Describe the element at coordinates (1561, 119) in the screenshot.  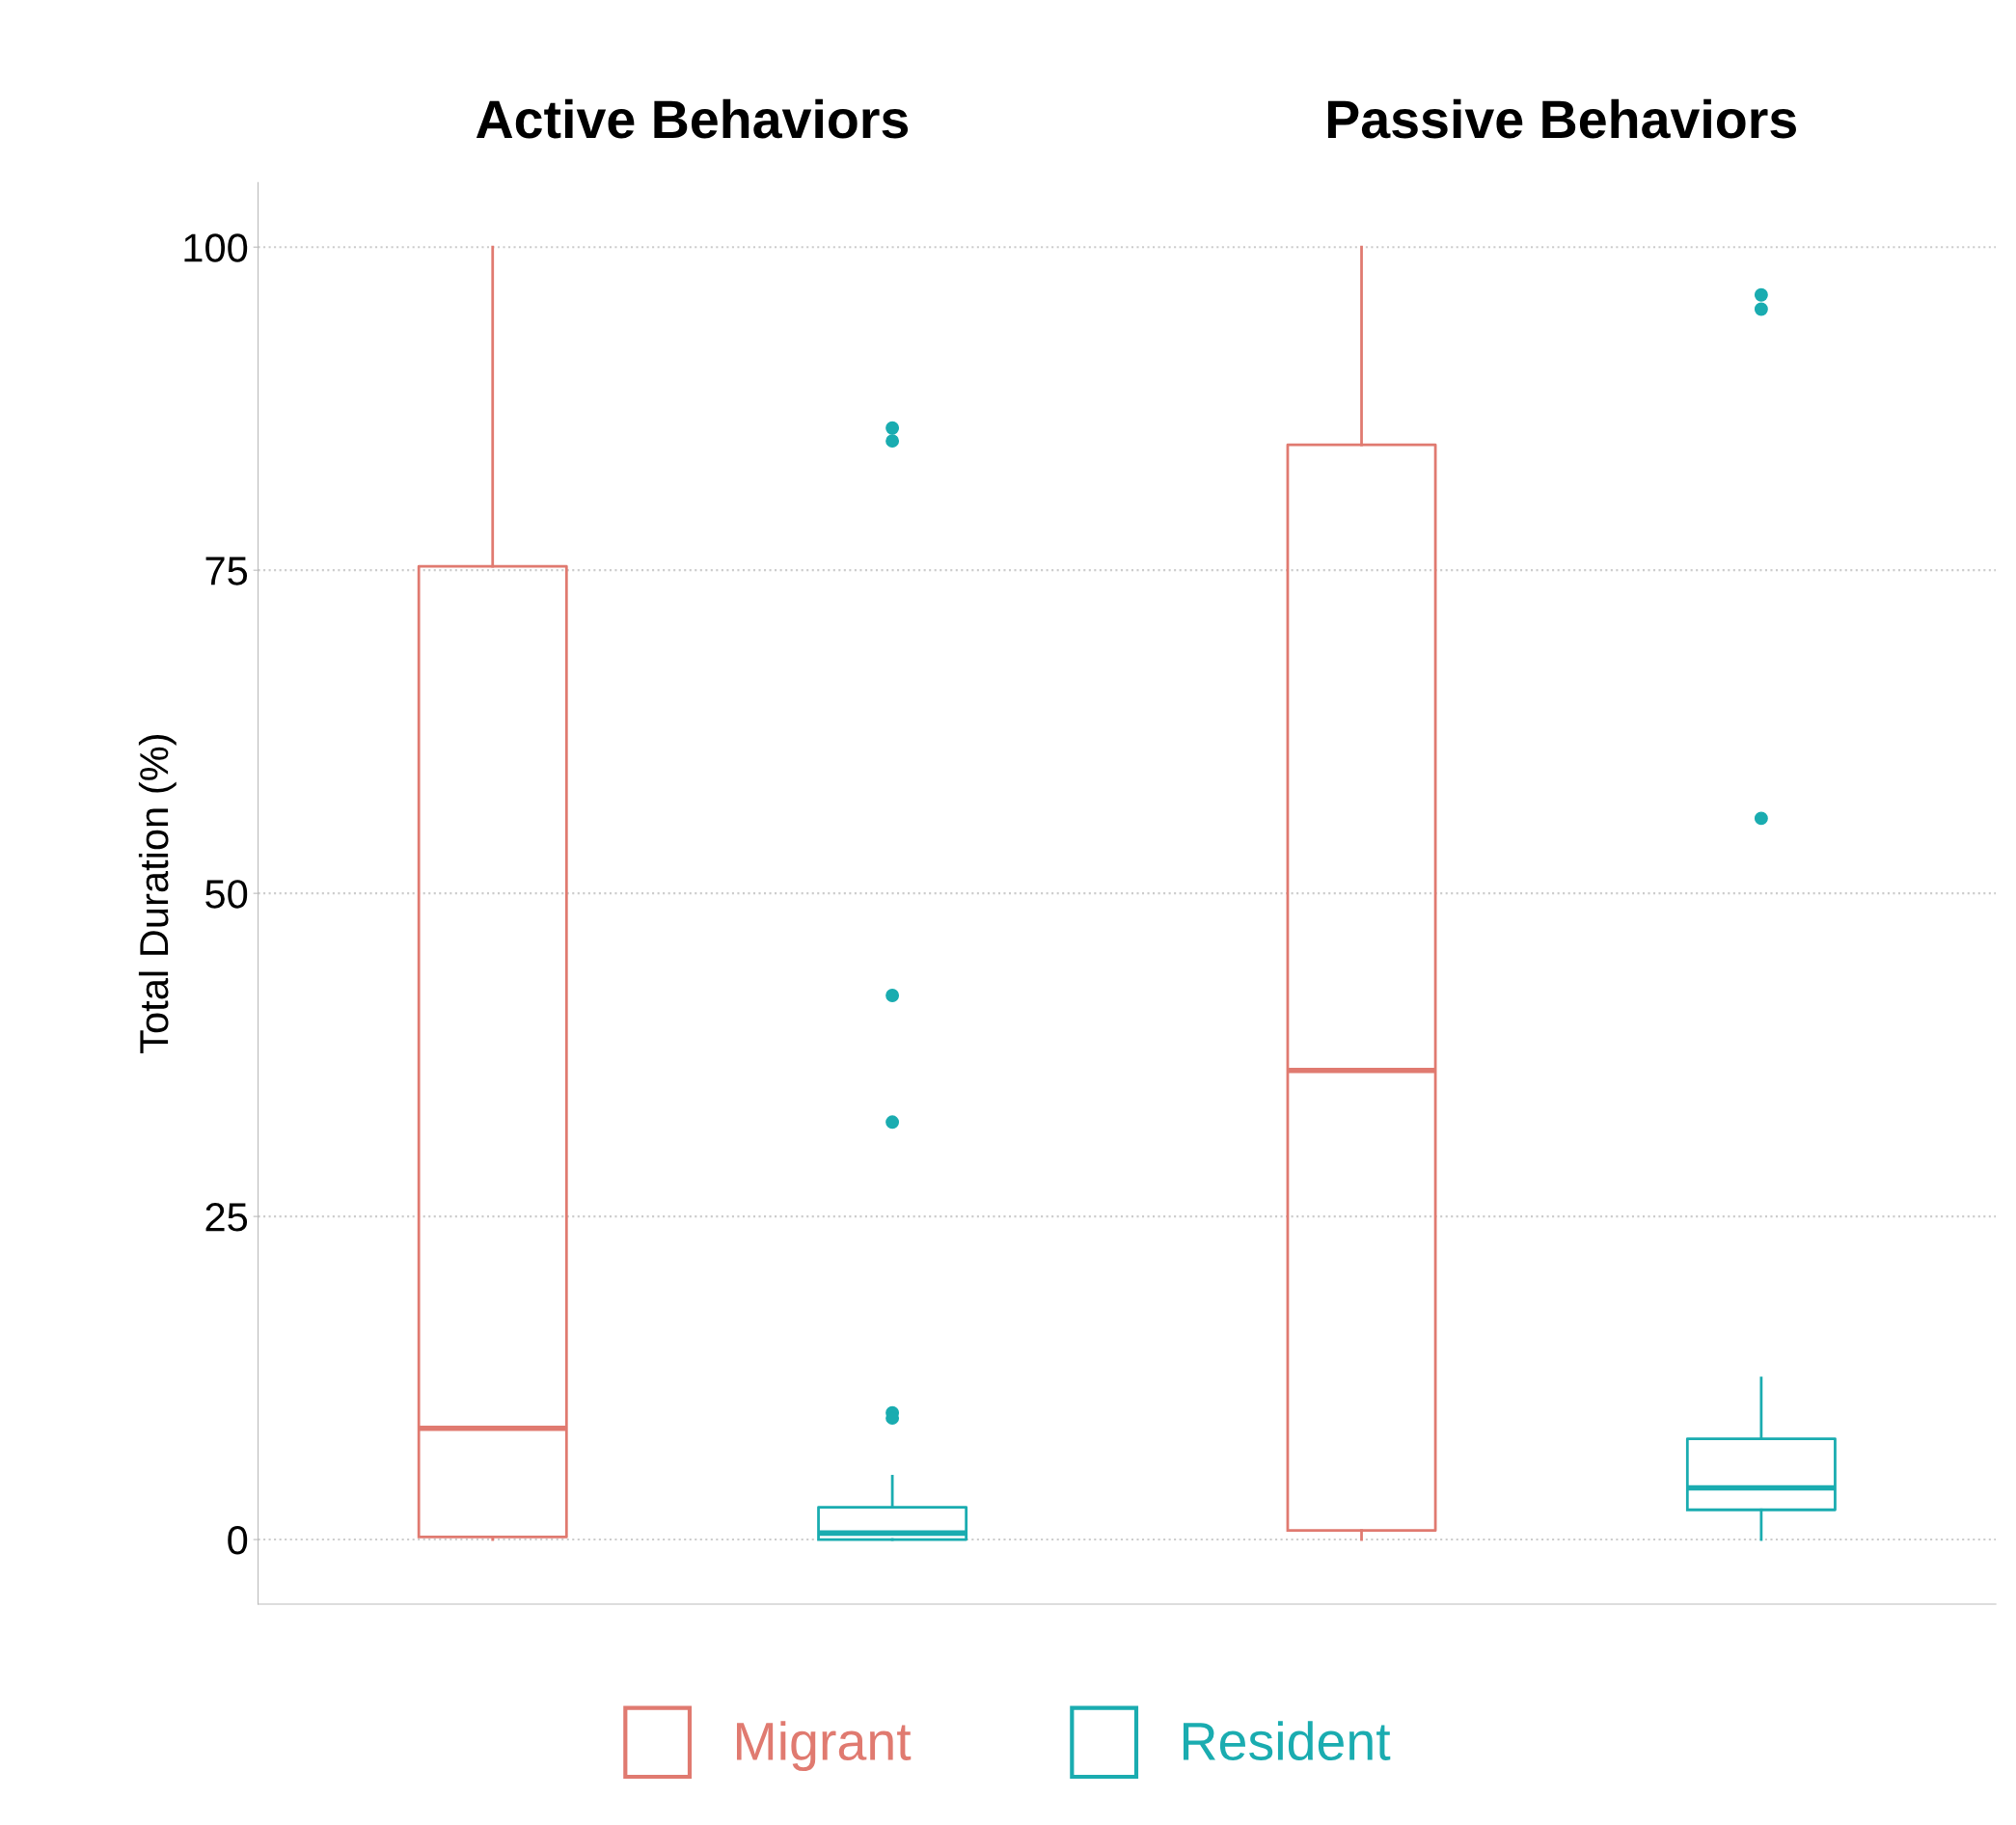
I see `x-tick-label: Passive Behaviors` at that location.